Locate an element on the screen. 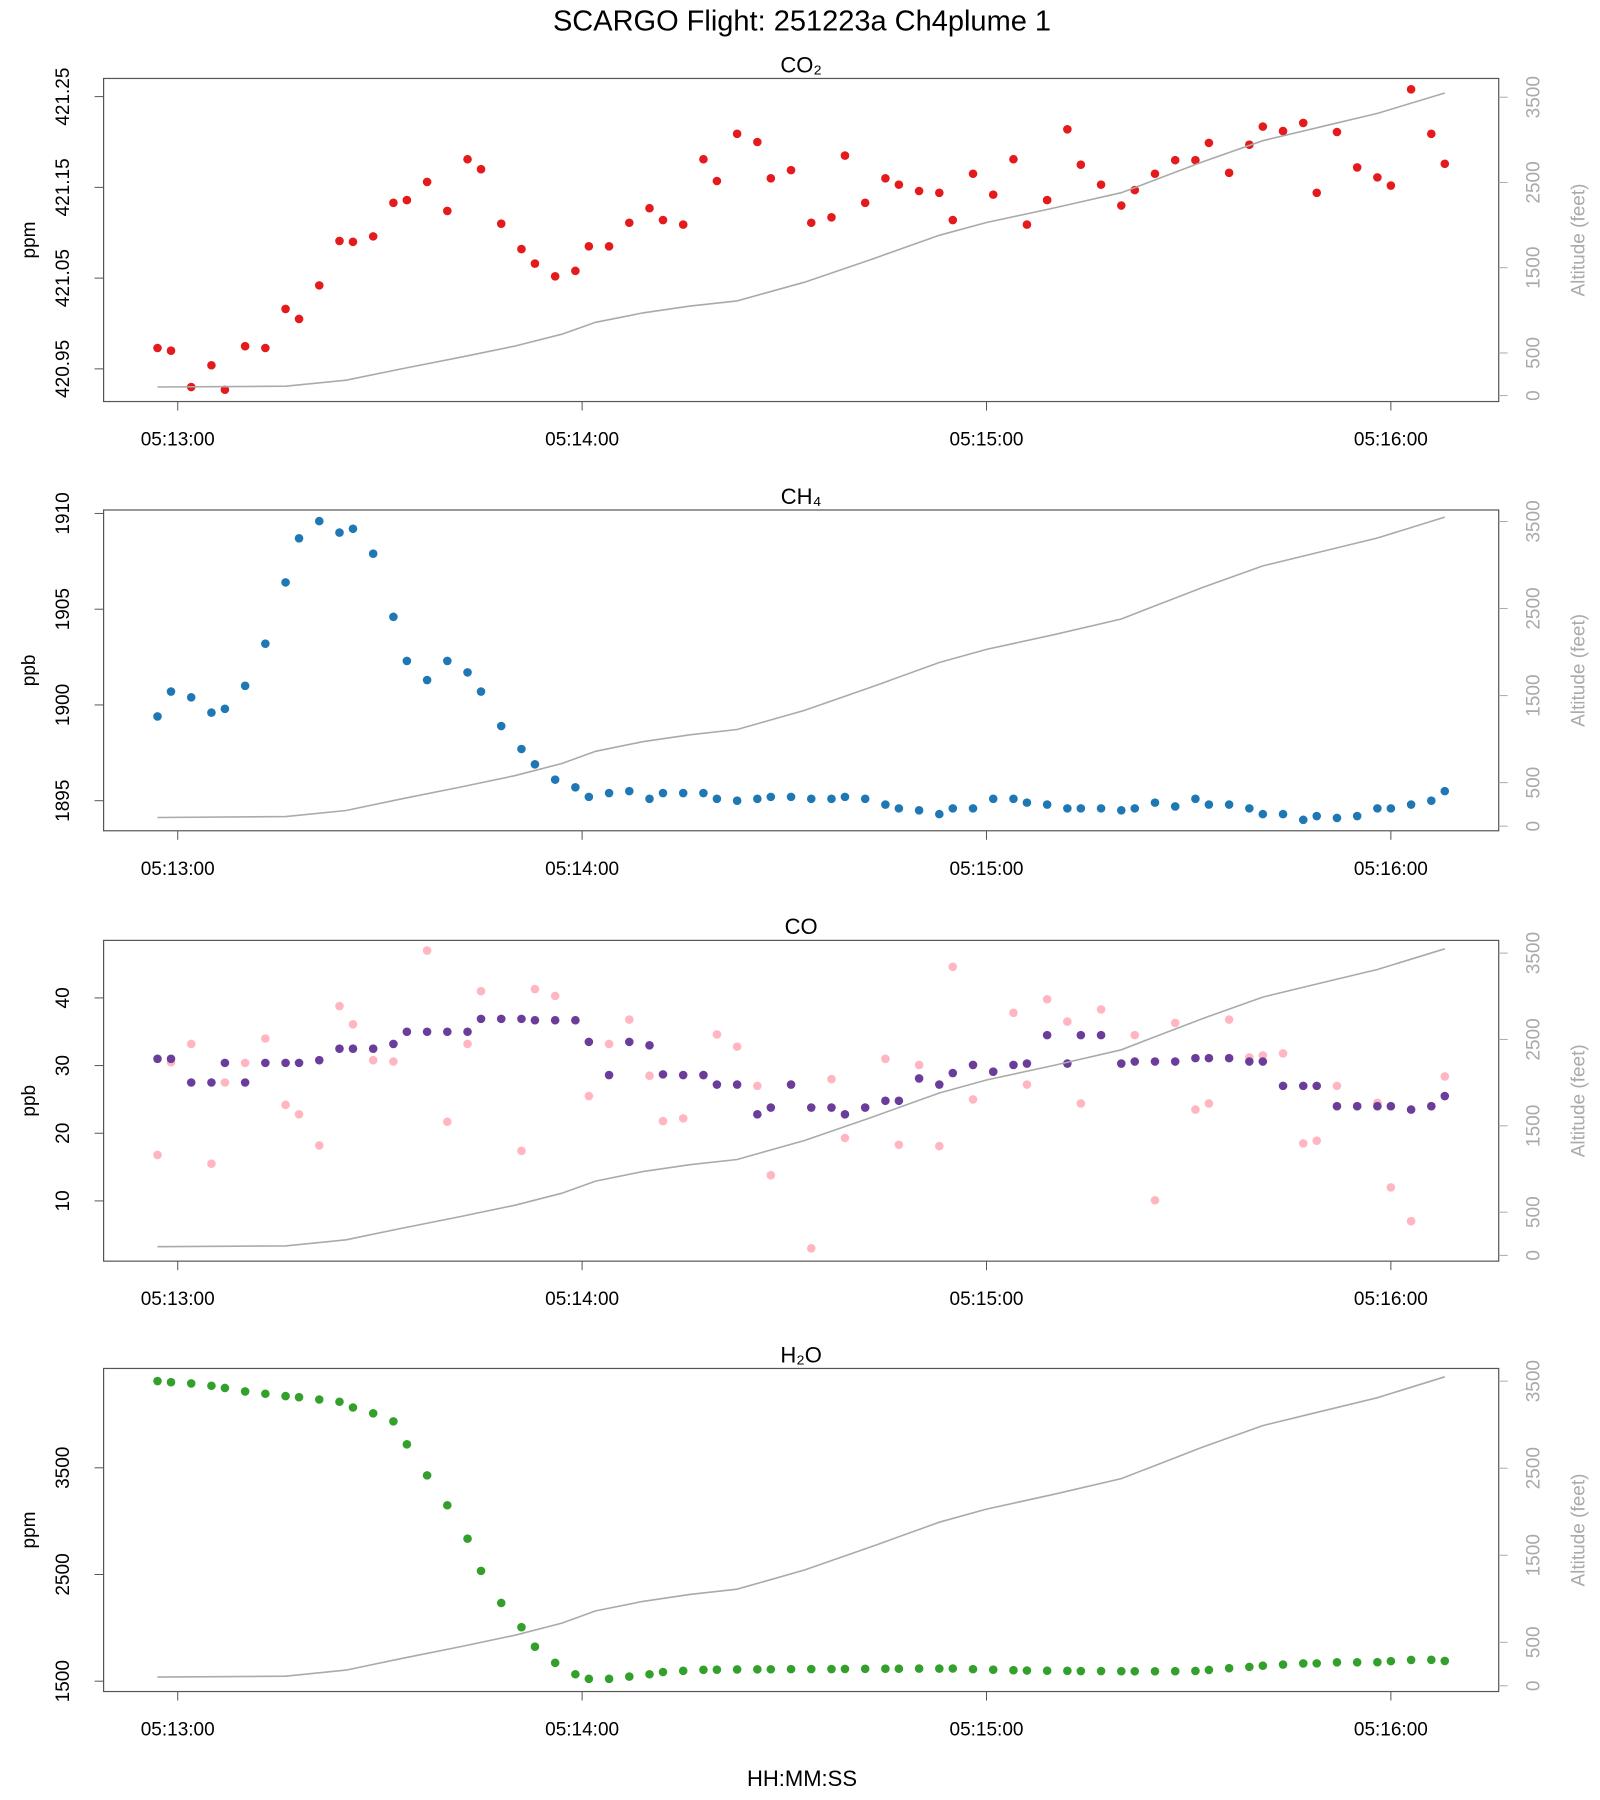 The image size is (1600, 1800). x-axis-label: HH:MM:SS is located at coordinates (802, 1778).